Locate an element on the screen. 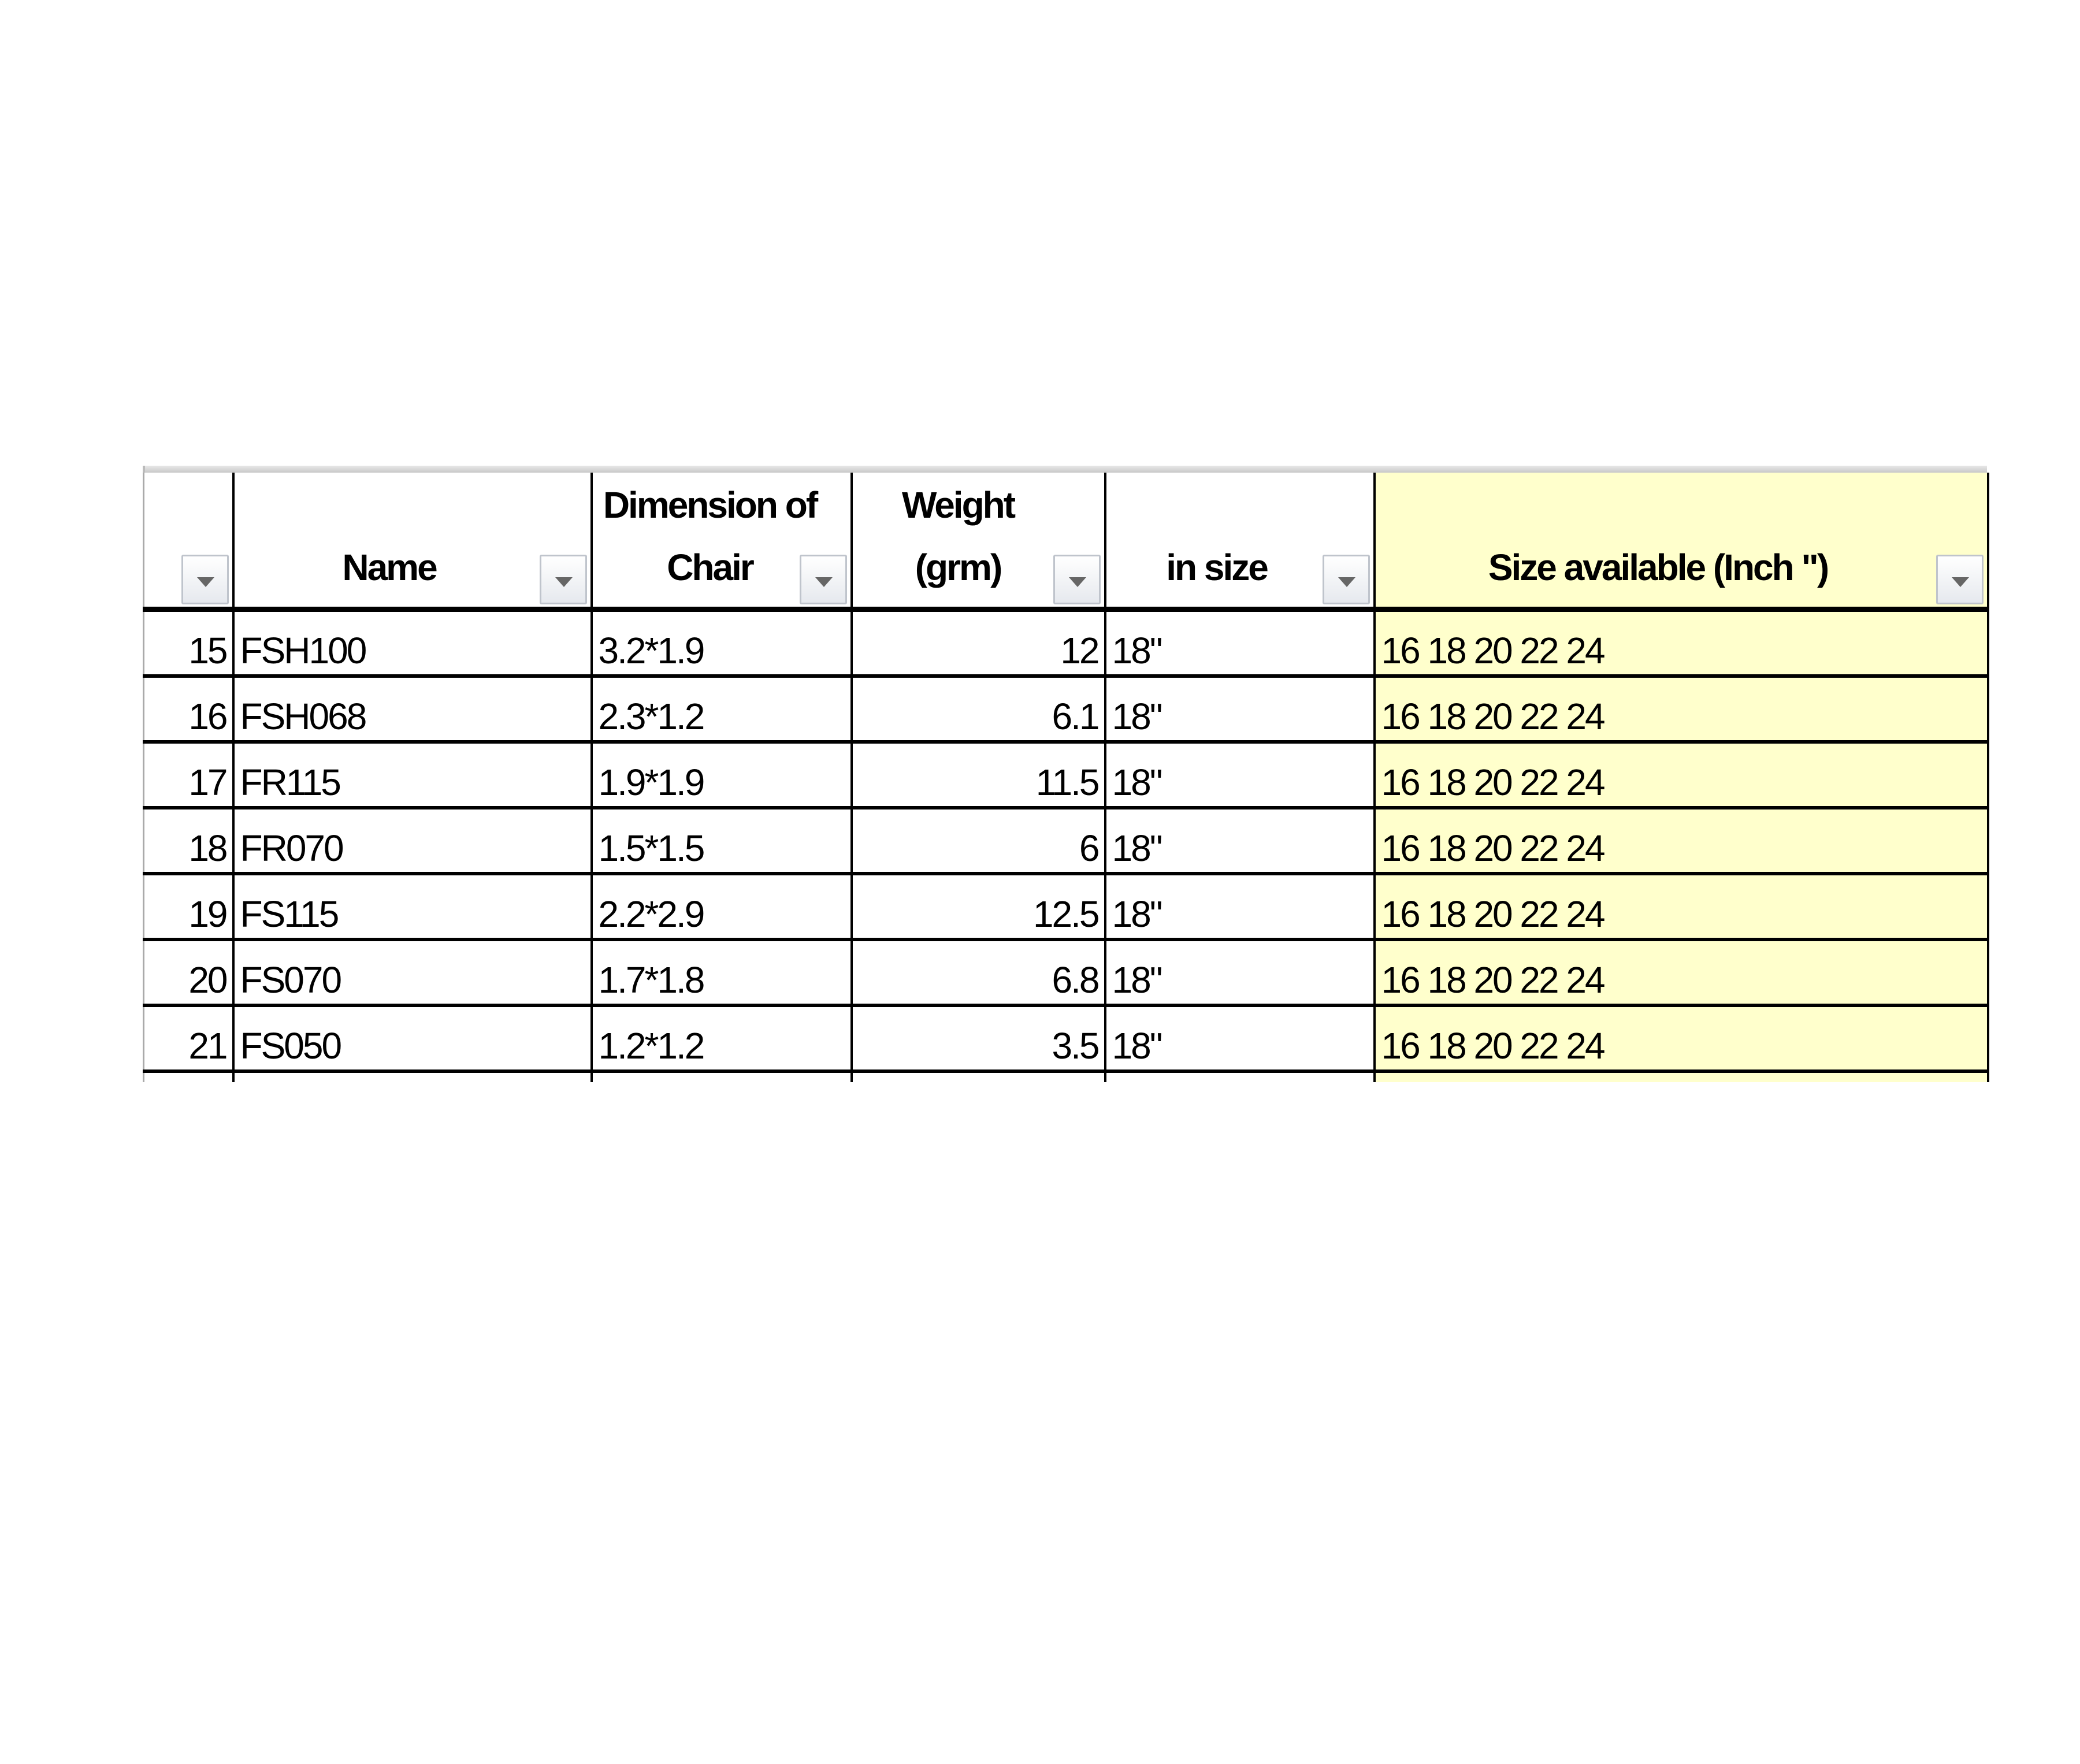 The width and height of the screenshot is (2080, 1764). cell-name: FSH100 is located at coordinates (412, 643).